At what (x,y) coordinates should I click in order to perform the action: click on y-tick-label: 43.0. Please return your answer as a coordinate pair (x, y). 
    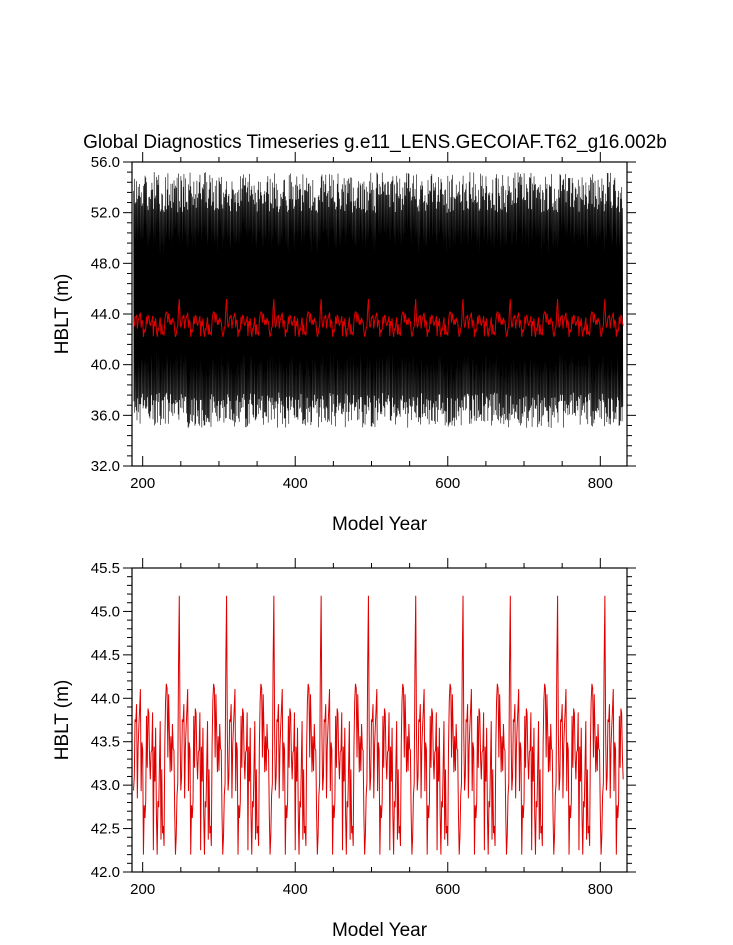
    Looking at the image, I should click on (105, 785).